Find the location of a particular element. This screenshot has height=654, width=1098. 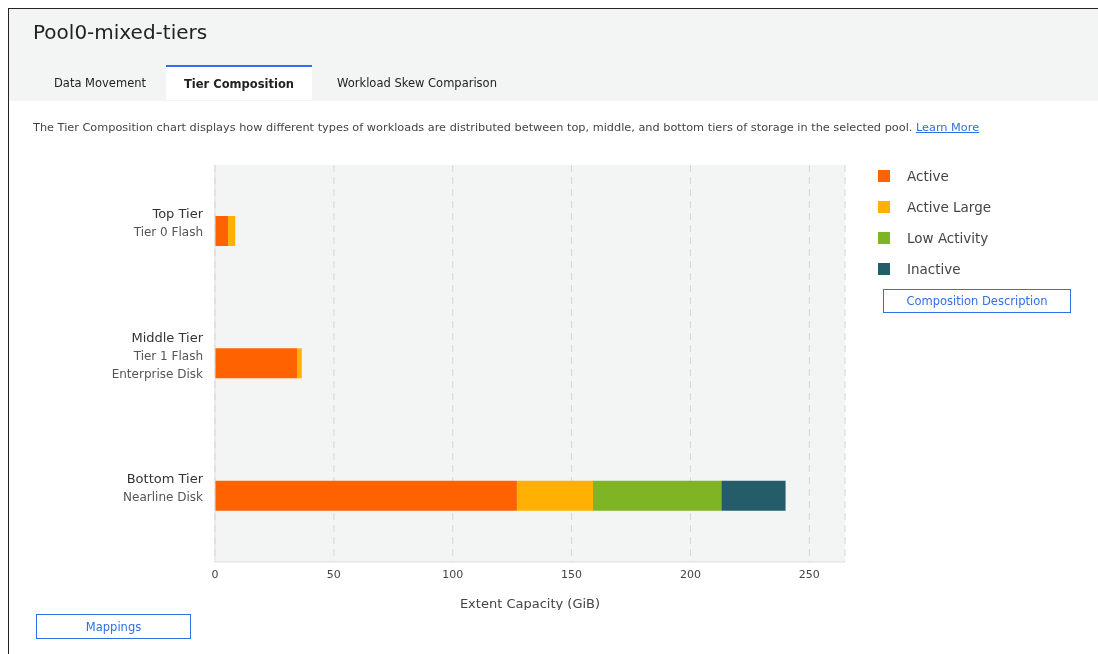

text: The Tier Composition chart displays how different types of workloads are distributed between top, middle, and bottom tiers of storage in the selected pool. is located at coordinates (473, 127).